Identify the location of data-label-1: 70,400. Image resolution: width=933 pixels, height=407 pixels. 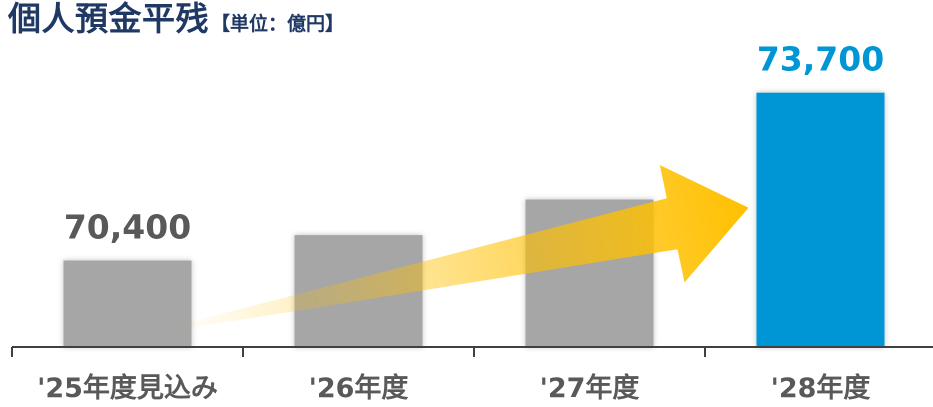
(127, 227).